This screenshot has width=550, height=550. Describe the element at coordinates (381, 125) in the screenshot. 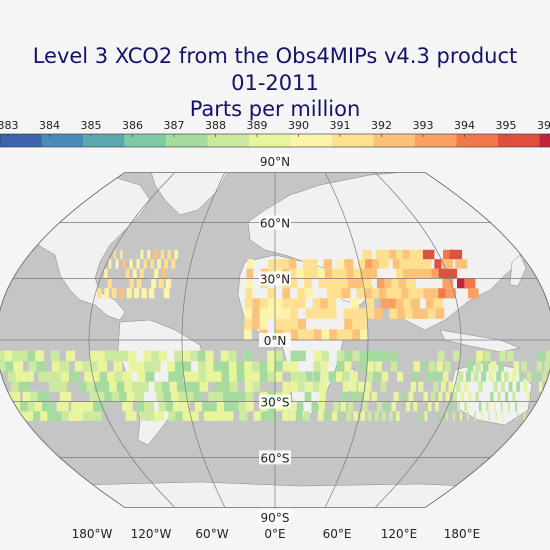

I see `colorbar-tick-label: 392` at that location.